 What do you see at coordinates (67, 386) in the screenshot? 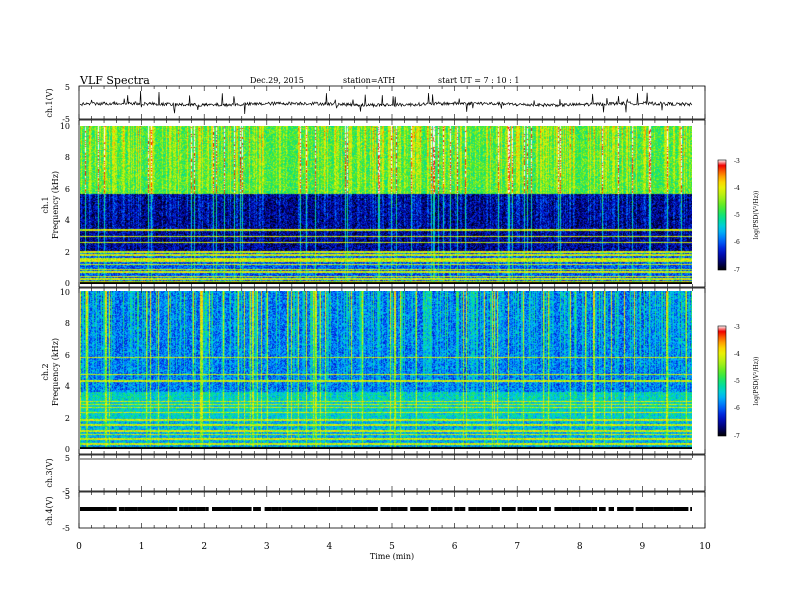
I see `ch2-ytick-4: 4` at bounding box center [67, 386].